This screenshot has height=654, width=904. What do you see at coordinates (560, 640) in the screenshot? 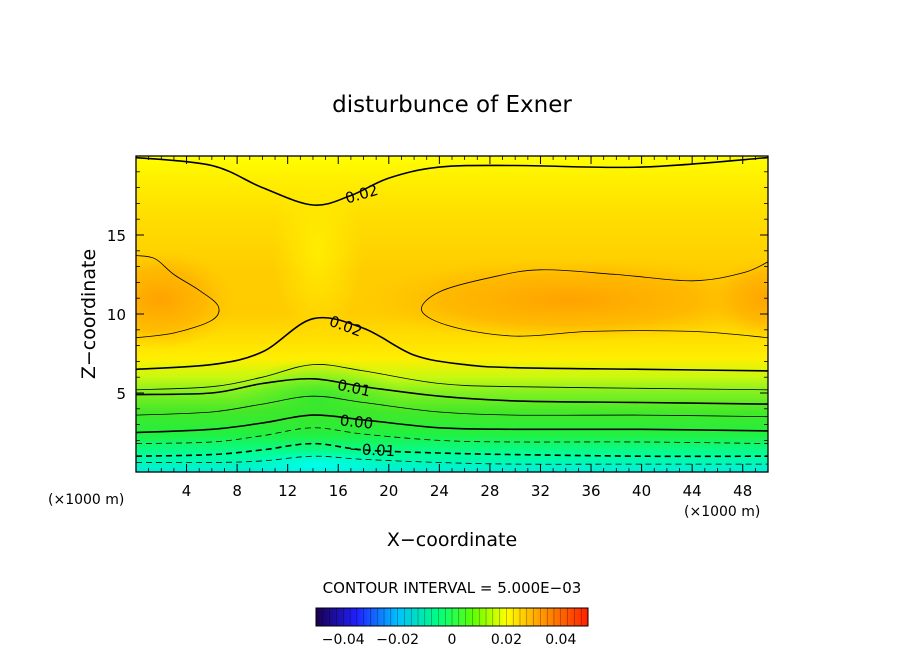
I see `colorbar-tick-label: 0.04` at bounding box center [560, 640].